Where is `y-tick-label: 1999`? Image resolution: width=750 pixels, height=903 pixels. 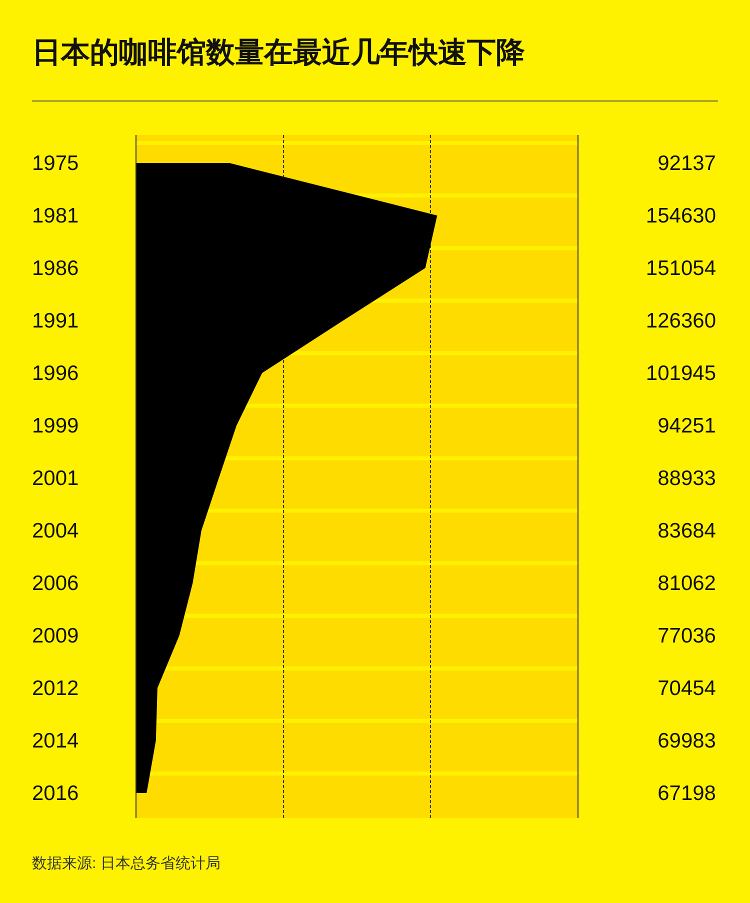 y-tick-label: 1999 is located at coordinates (55, 426).